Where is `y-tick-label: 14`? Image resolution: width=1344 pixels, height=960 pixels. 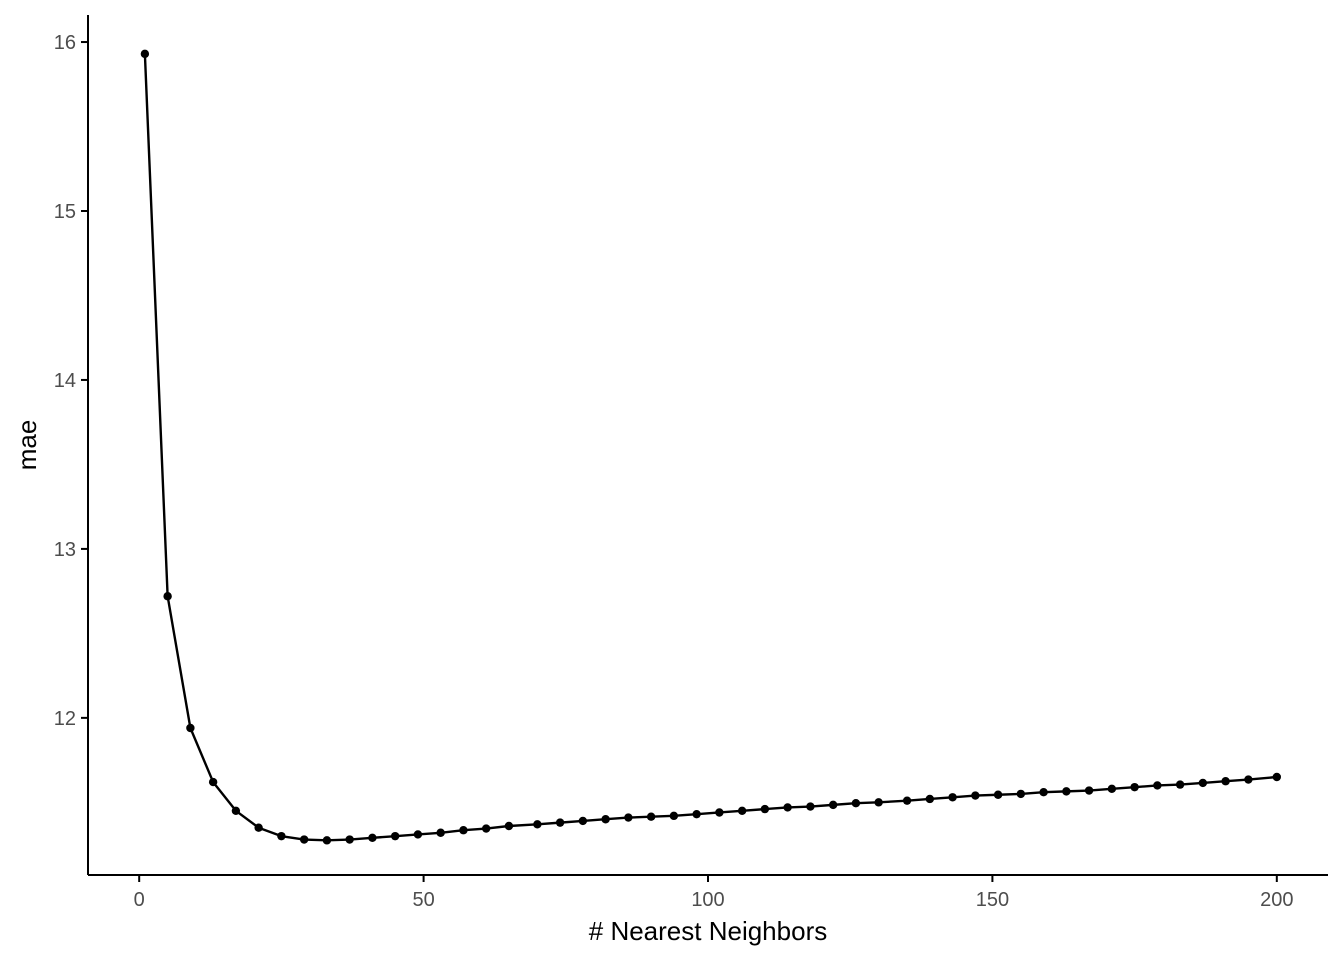 y-tick-label: 14 is located at coordinates (65, 381).